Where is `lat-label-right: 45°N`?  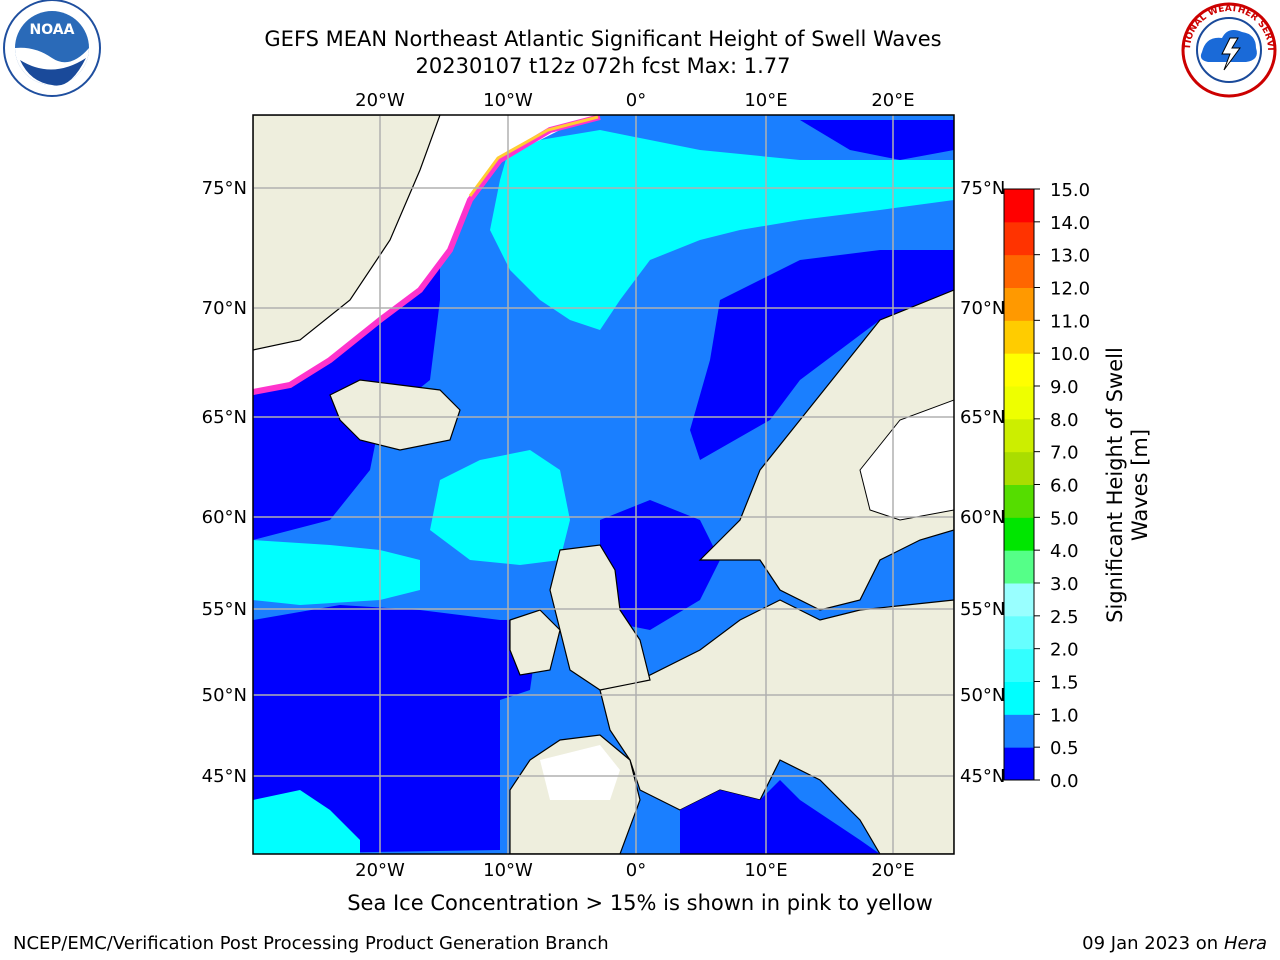
lat-label-right: 45°N is located at coordinates (982, 776).